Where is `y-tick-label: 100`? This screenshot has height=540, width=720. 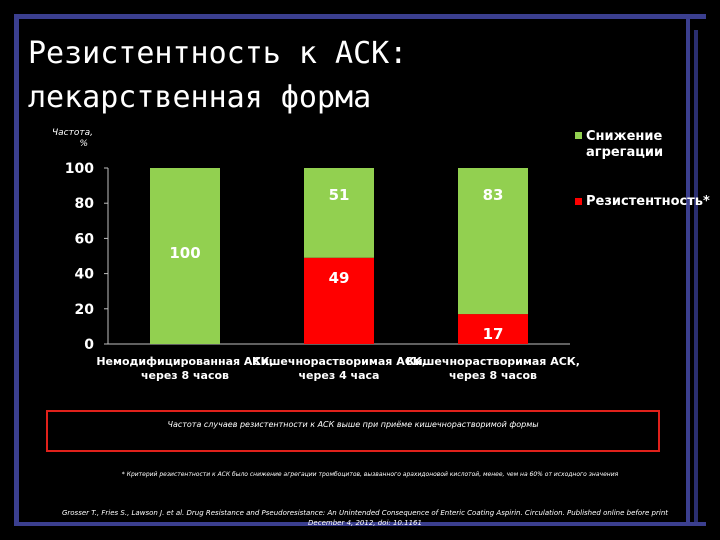
y-tick-label: 100 is located at coordinates (79, 169).